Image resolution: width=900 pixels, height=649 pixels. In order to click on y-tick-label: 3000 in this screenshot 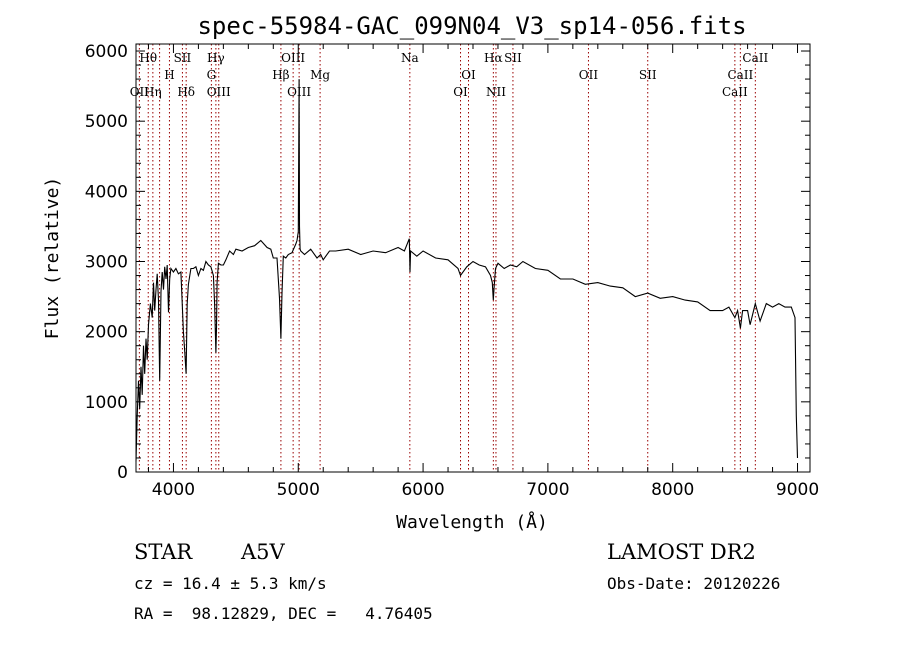, I will do `click(106, 263)`.